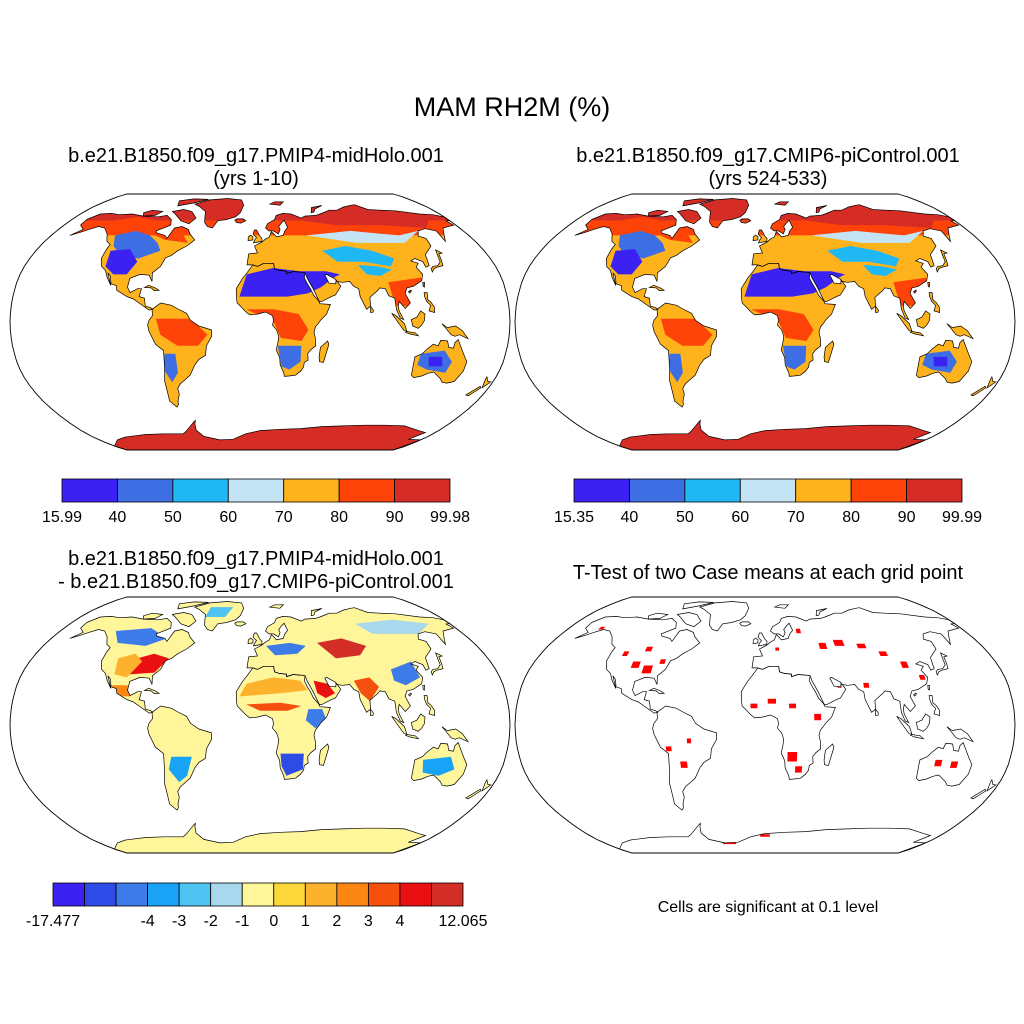 The height and width of the screenshot is (1024, 1024). I want to click on rh-southern-africa-blue, so click(794, 357).